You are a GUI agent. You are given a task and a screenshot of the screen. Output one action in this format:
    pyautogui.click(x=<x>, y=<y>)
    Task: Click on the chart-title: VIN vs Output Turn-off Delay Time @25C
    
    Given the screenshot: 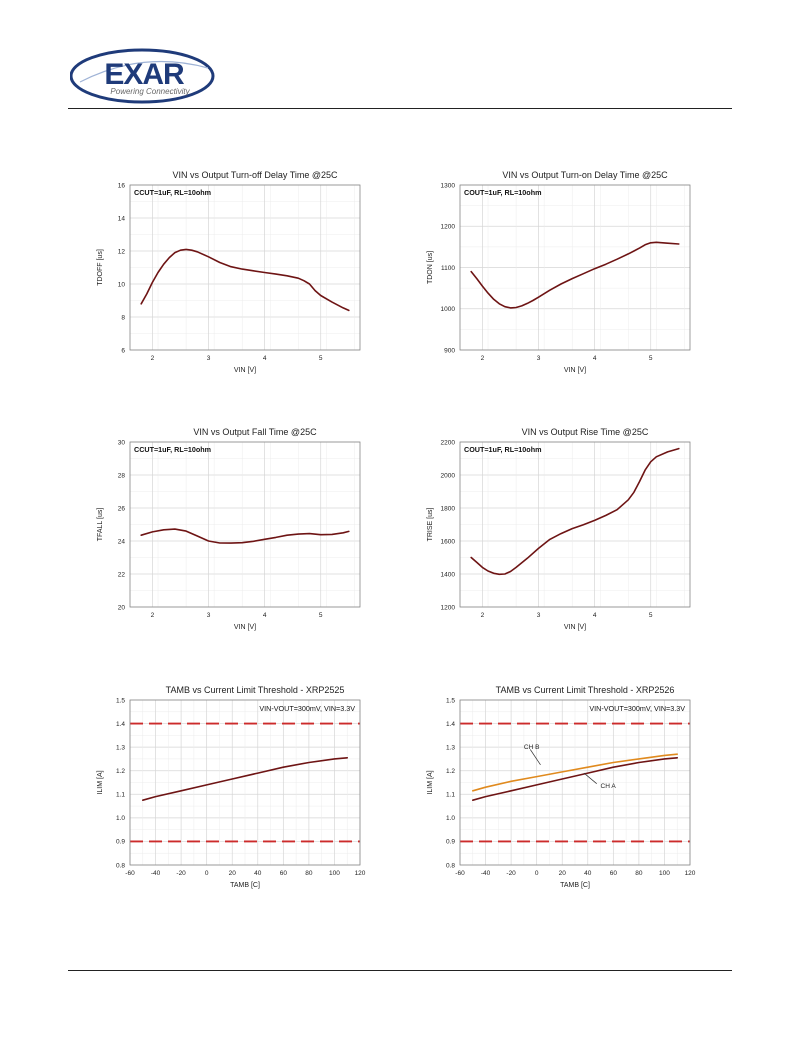 What is the action you would take?
    pyautogui.click(x=255, y=175)
    